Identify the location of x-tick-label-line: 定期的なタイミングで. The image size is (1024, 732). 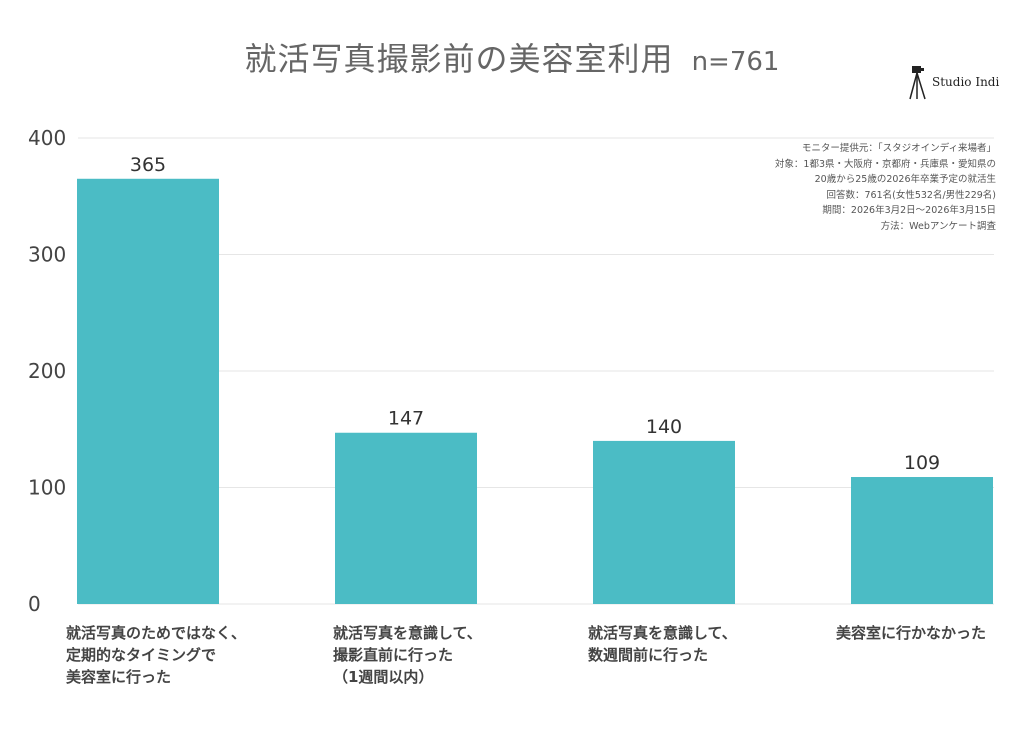
(141, 655).